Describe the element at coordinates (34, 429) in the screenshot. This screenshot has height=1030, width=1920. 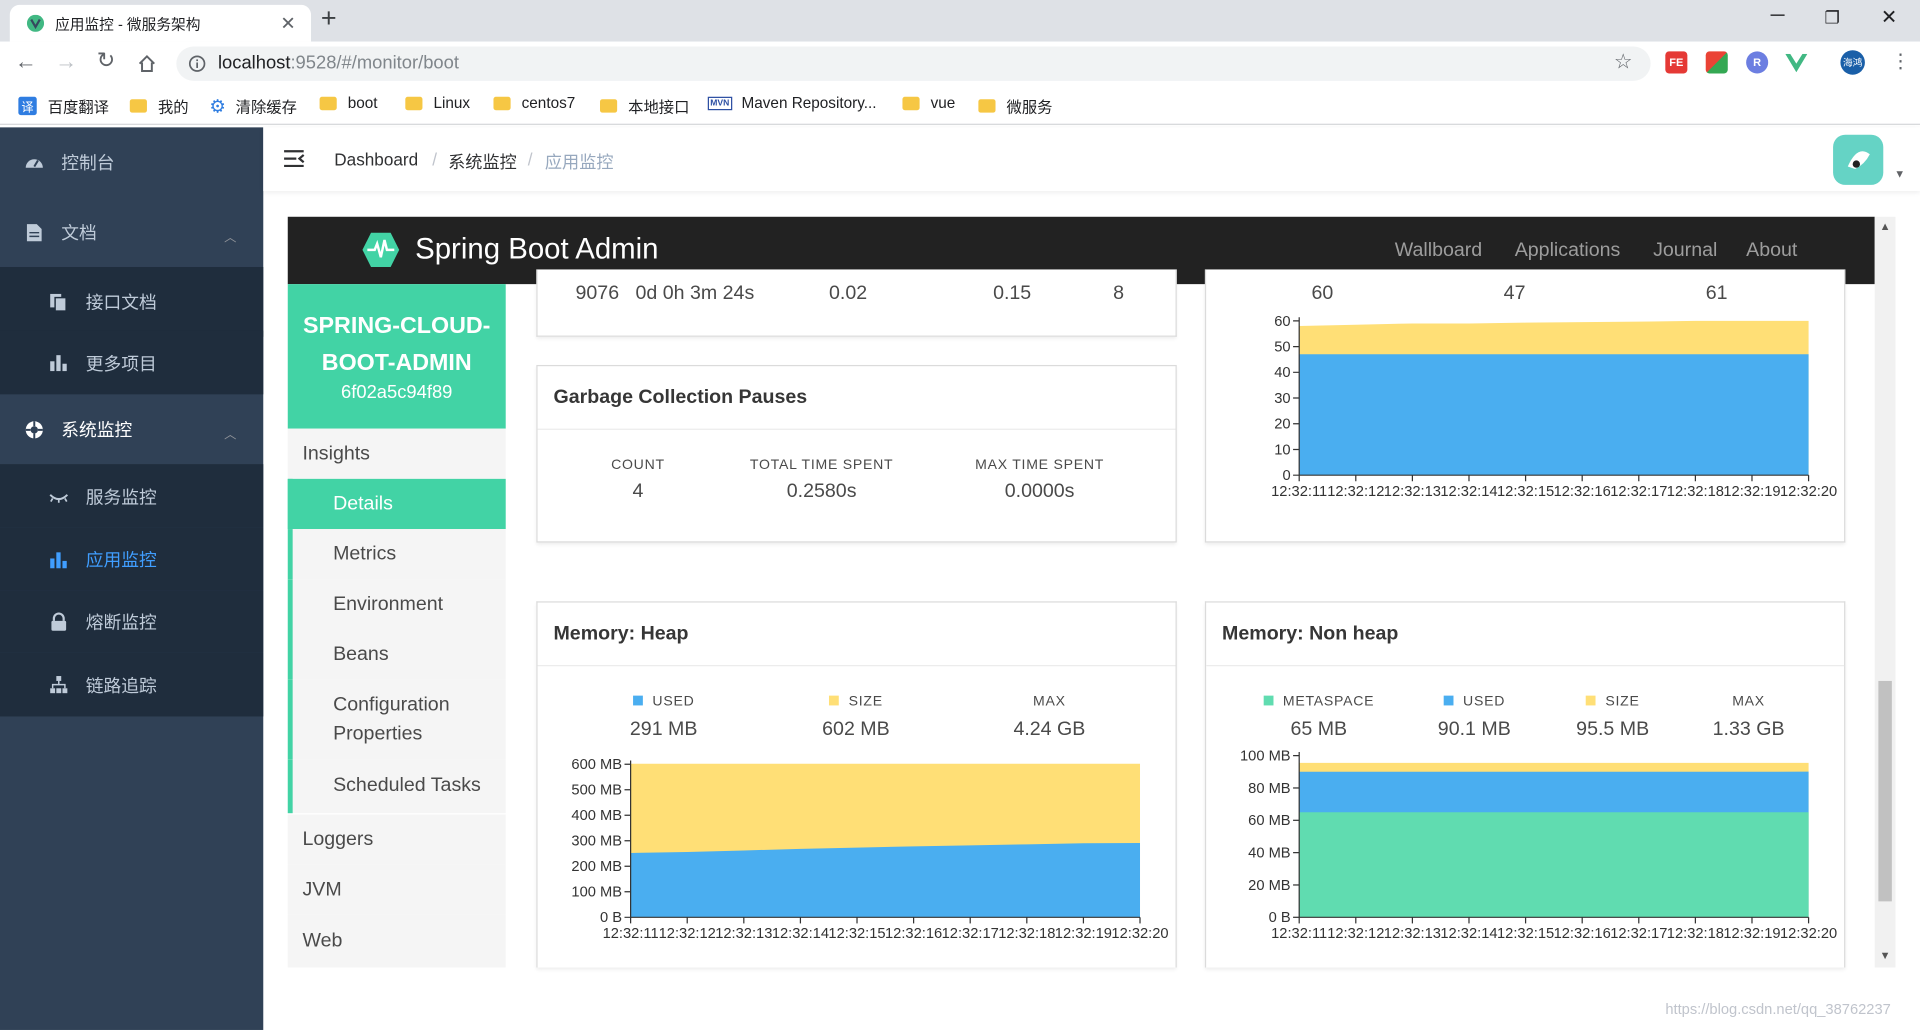
I see `monitor-icon` at that location.